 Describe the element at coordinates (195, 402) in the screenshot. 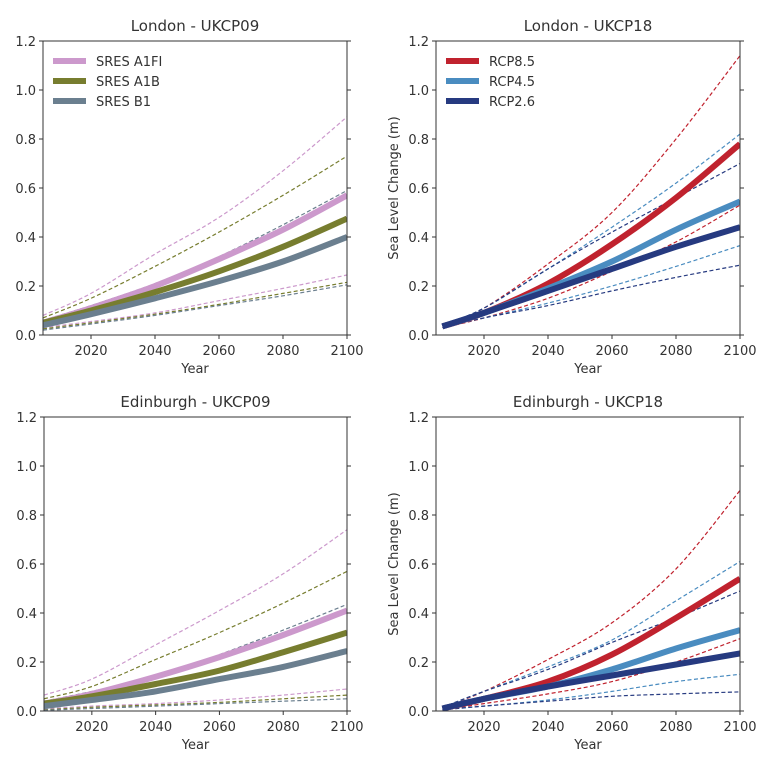

I see `chart-title: Edinburgh - UKCP09` at that location.